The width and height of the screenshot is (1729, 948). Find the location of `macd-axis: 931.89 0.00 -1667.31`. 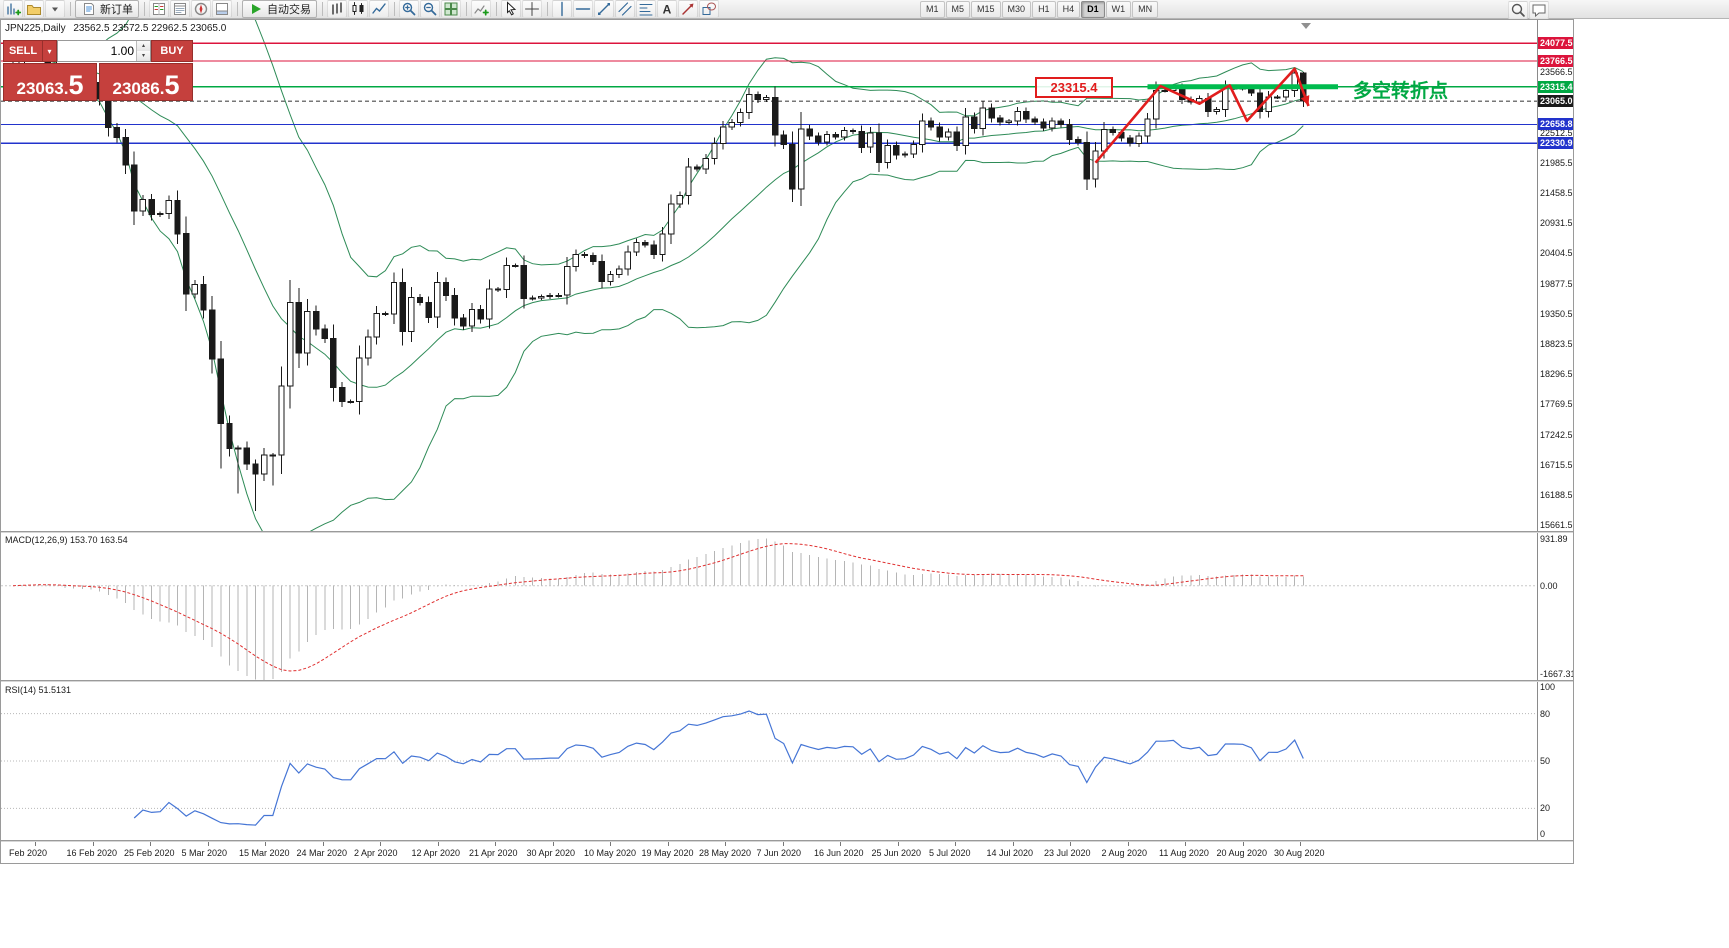

macd-axis: 931.89 0.00 -1667.31 is located at coordinates (1555, 606).